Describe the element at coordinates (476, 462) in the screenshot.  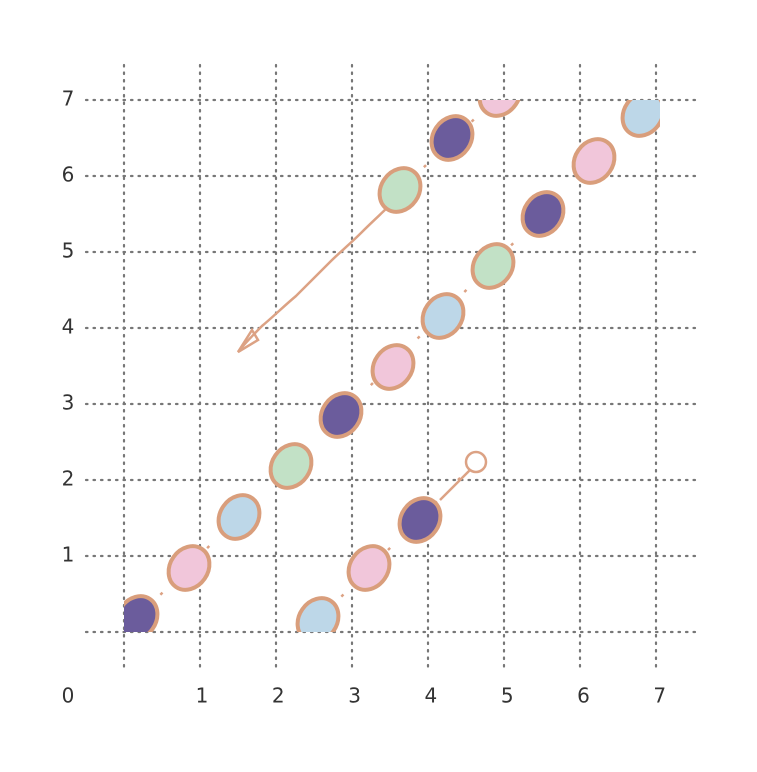
I see `clasp` at that location.